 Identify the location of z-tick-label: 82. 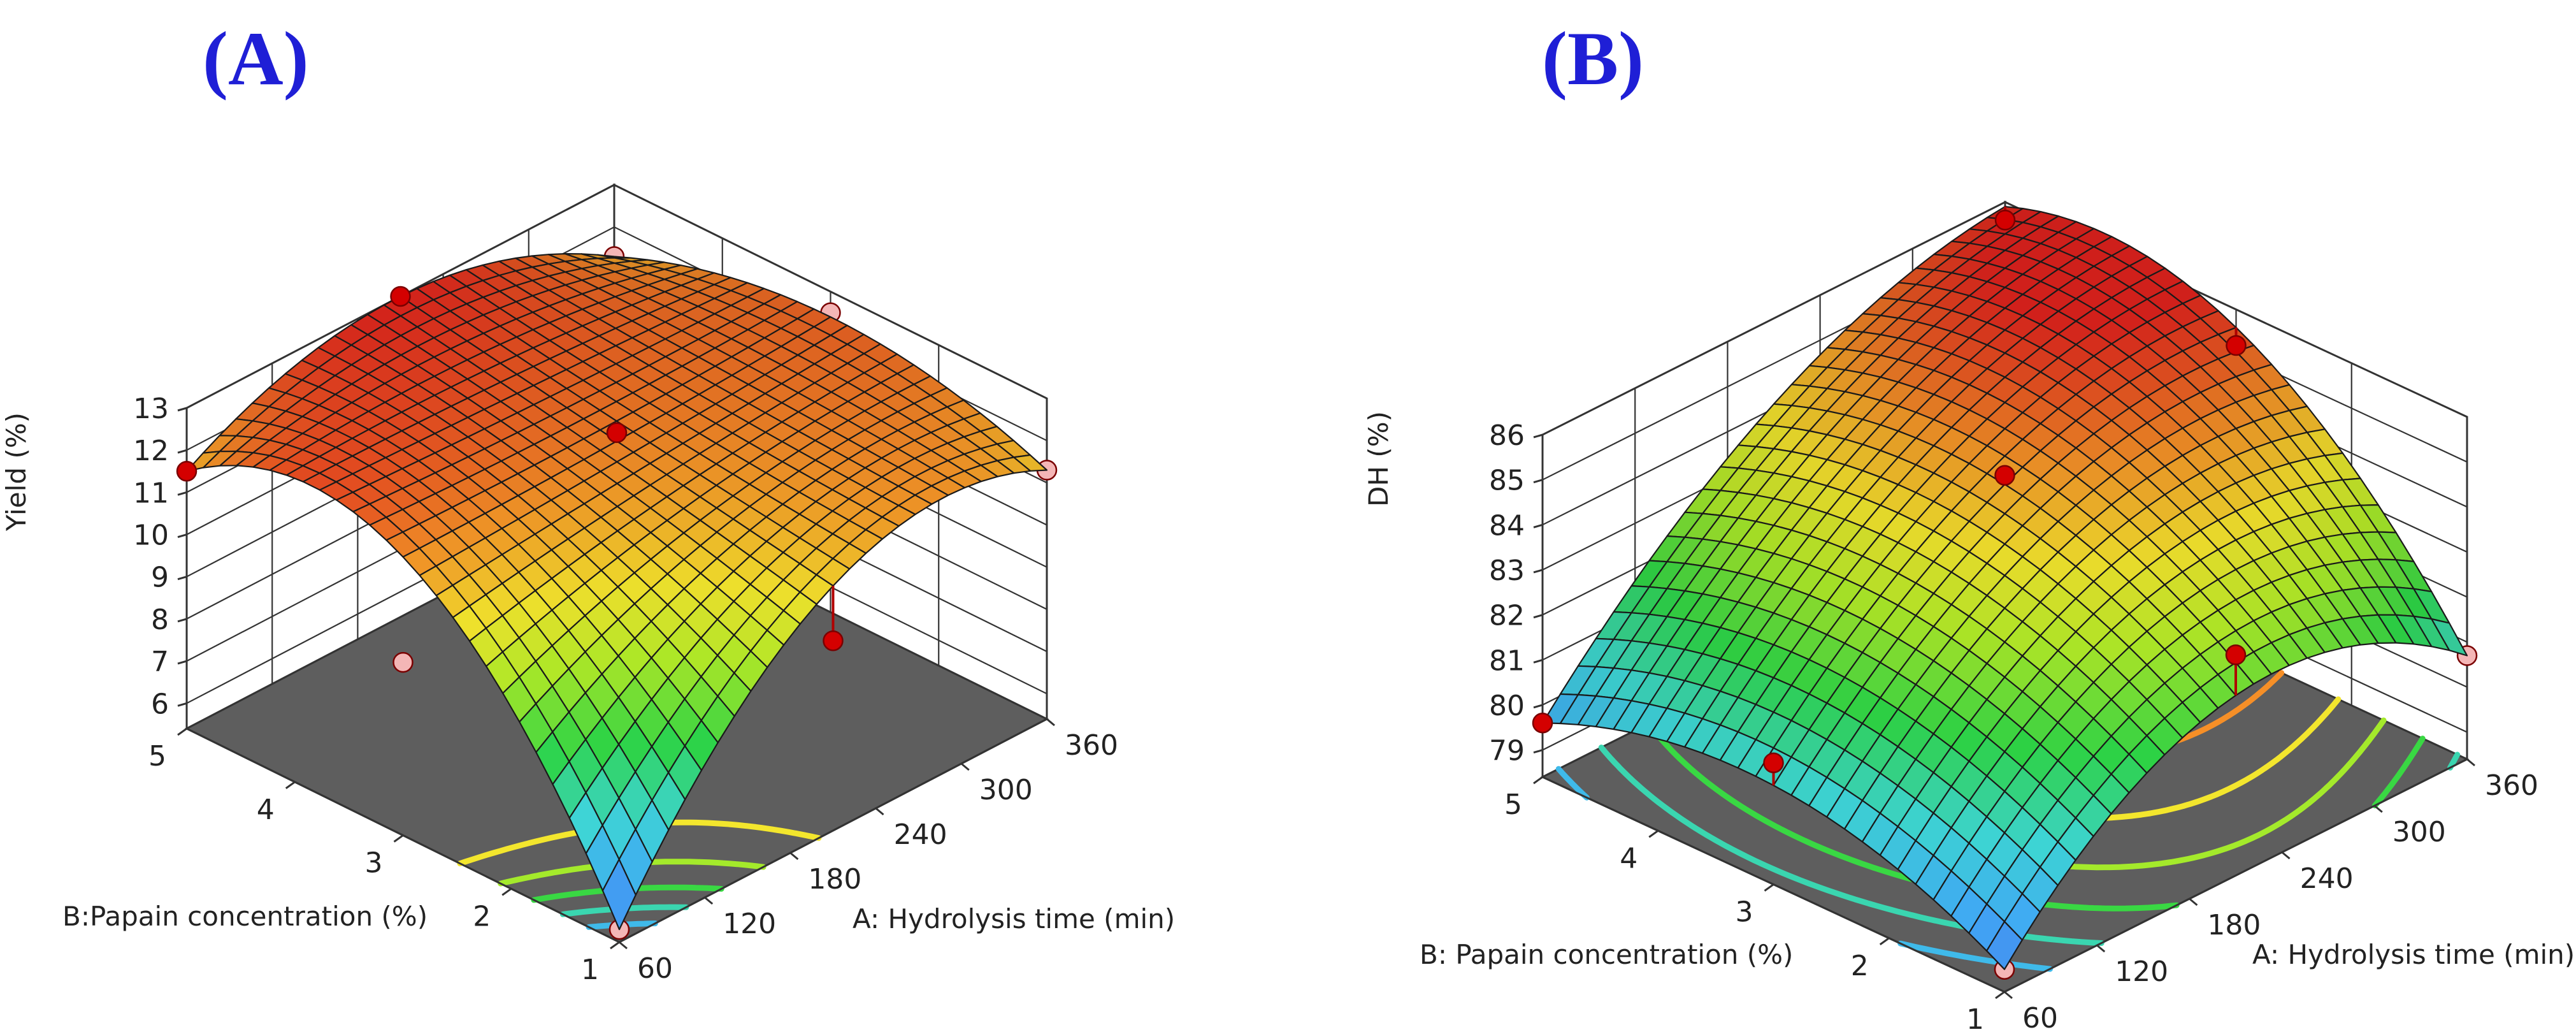
(1507, 616).